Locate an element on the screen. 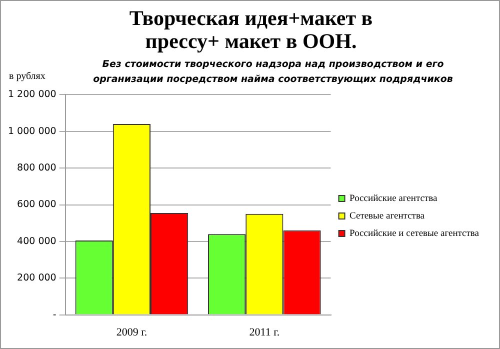 The height and width of the screenshot is (349, 500). y-tick-label: - is located at coordinates (54, 314).